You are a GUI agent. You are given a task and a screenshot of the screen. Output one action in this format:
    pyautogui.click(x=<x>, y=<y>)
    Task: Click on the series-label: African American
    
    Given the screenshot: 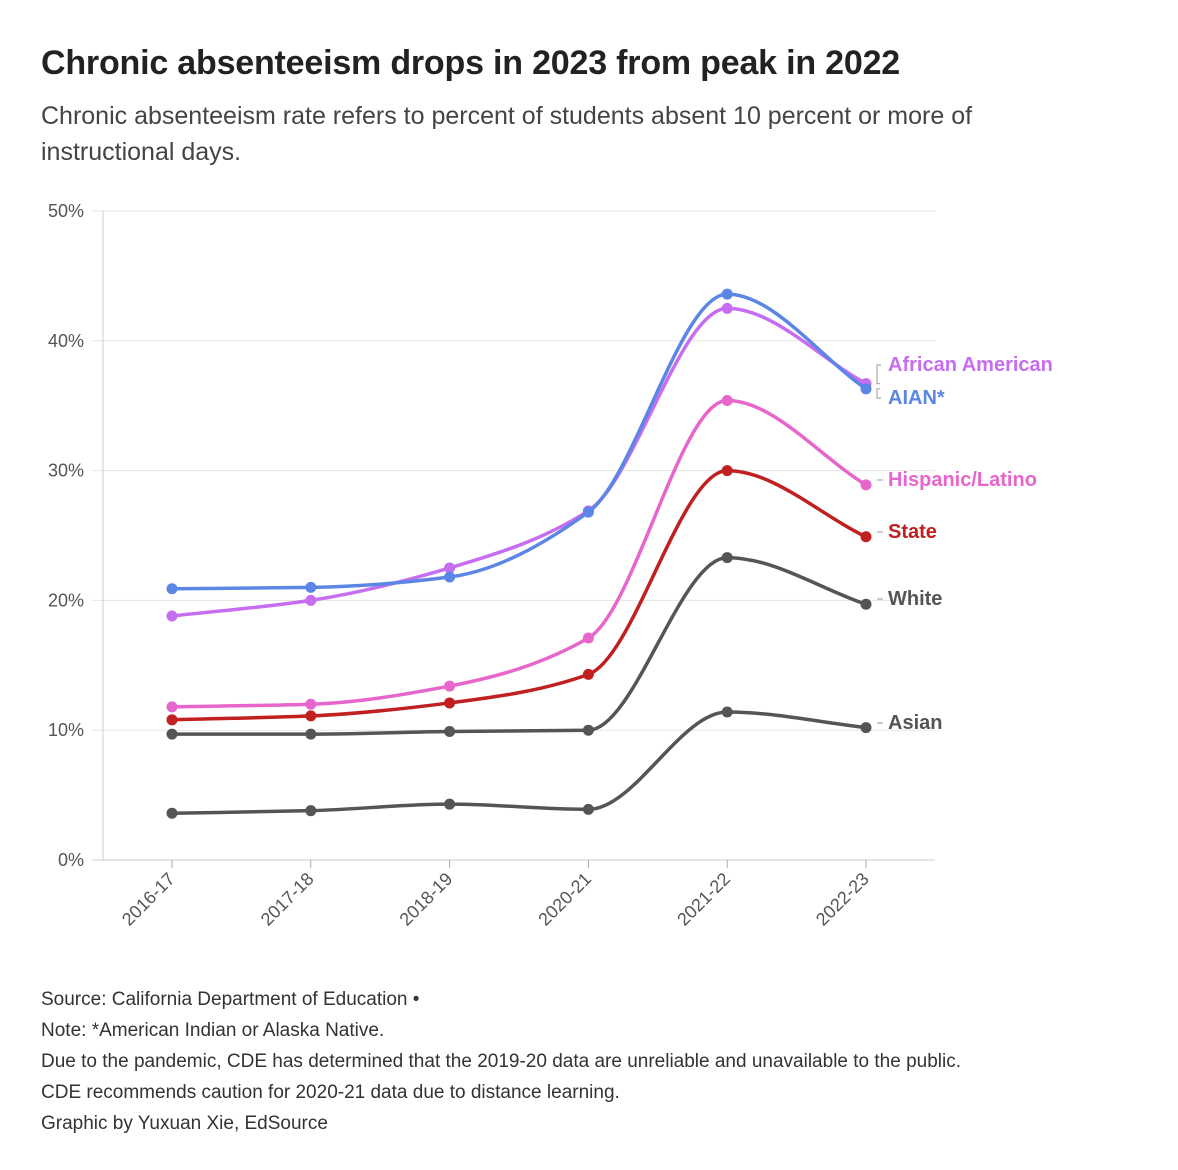 What is the action you would take?
    pyautogui.click(x=970, y=365)
    